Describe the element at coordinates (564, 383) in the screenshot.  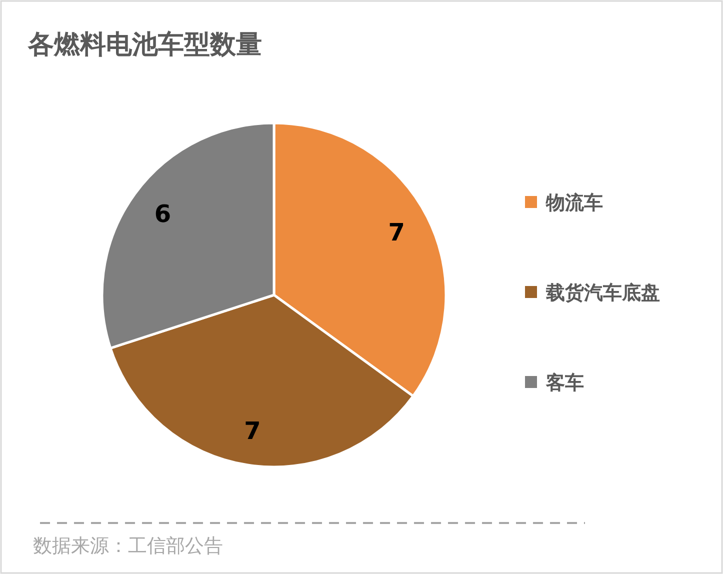
I see `legend-label: 客车` at that location.